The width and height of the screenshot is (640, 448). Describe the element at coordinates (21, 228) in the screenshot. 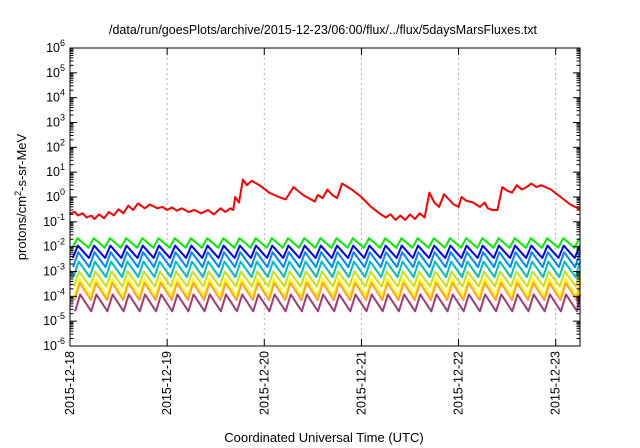

I see `y-axis-label-base: protons/cm` at that location.